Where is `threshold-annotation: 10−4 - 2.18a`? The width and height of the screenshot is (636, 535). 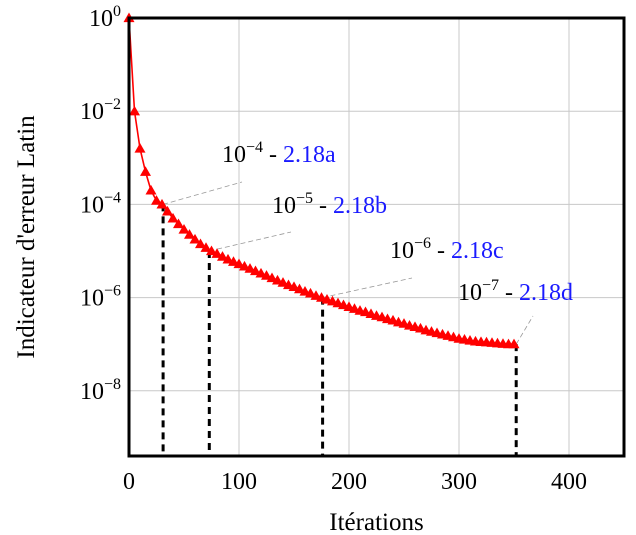
threshold-annotation: 10−4 - 2.18a is located at coordinates (279, 153).